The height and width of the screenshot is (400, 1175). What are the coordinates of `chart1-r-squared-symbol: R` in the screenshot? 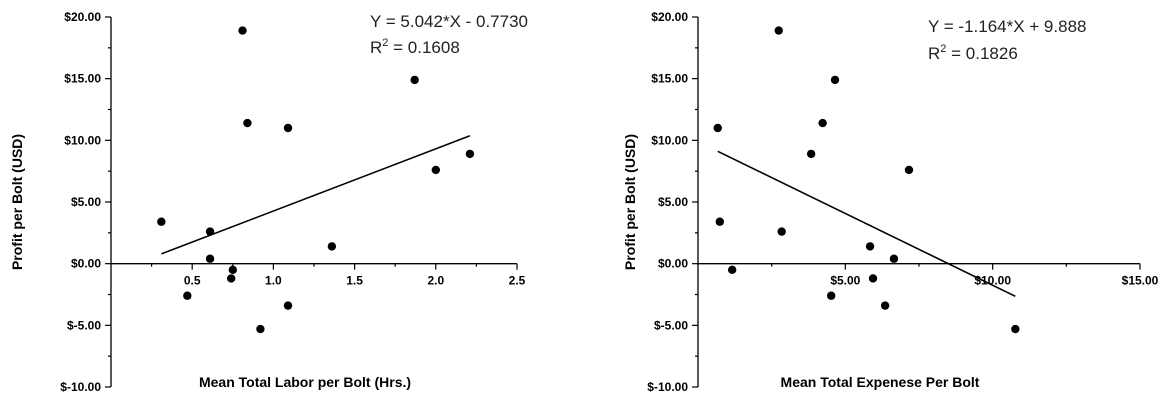 It's located at (376, 47).